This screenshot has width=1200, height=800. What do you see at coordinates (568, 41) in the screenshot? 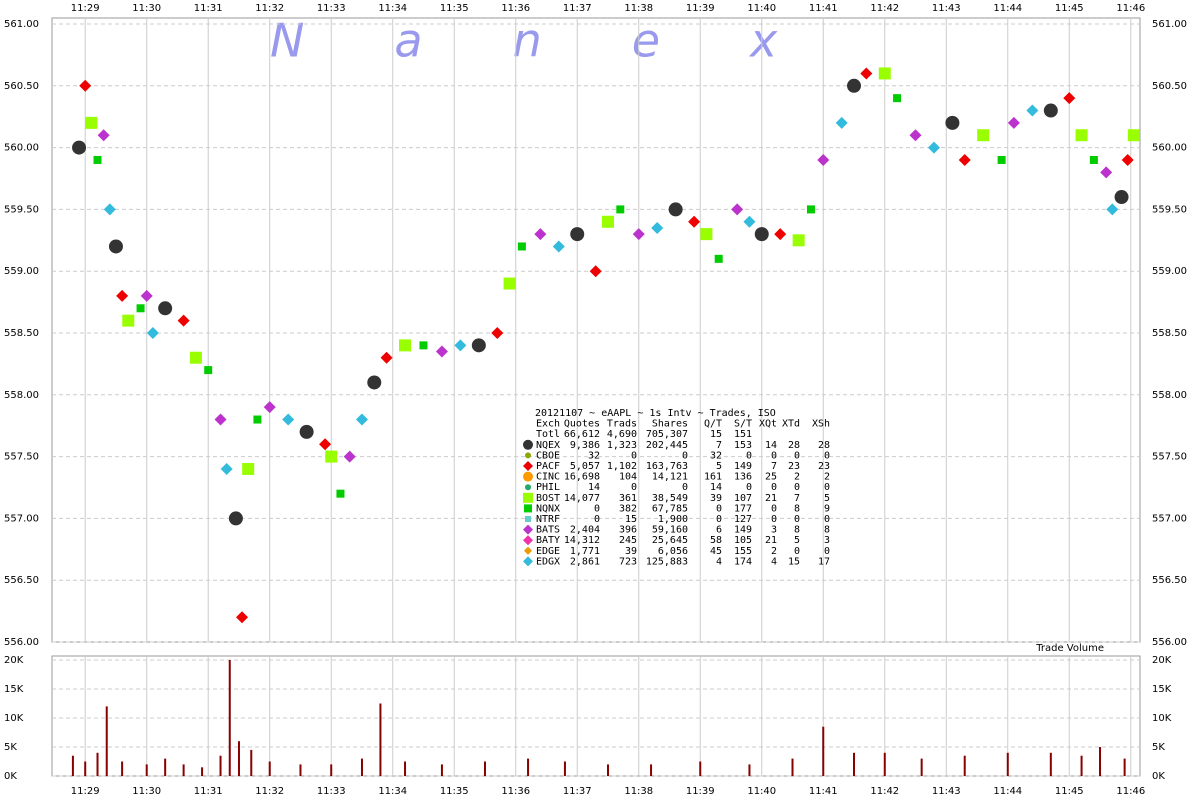
I see `watermark: Nanex` at bounding box center [568, 41].